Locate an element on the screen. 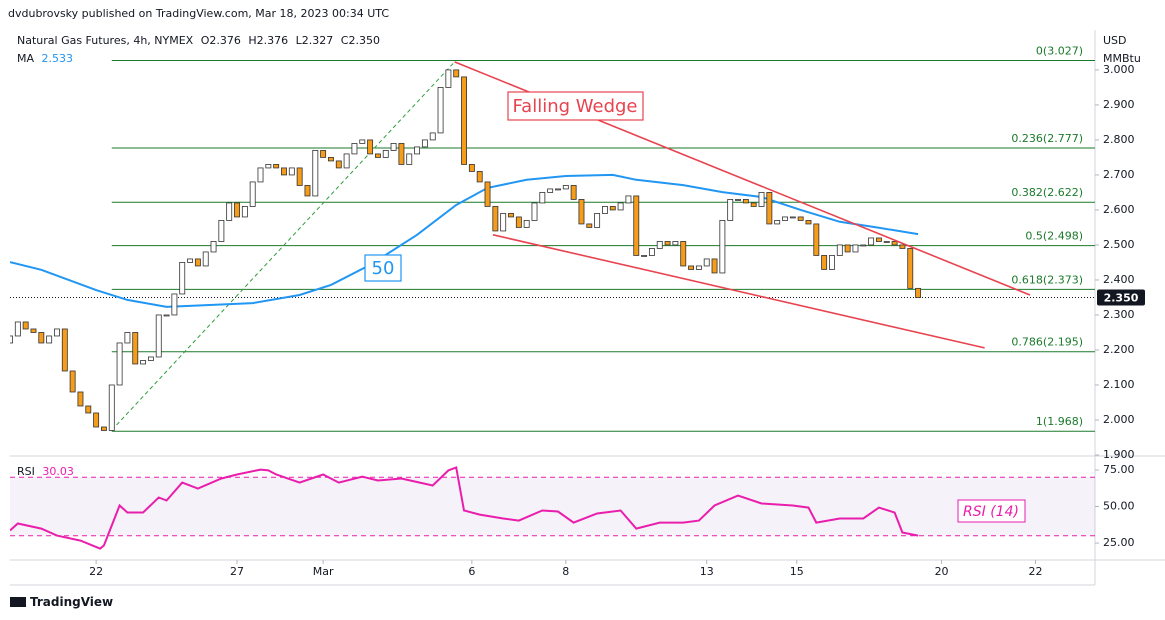  y-tick-label: 2.400 is located at coordinates (1119, 279).